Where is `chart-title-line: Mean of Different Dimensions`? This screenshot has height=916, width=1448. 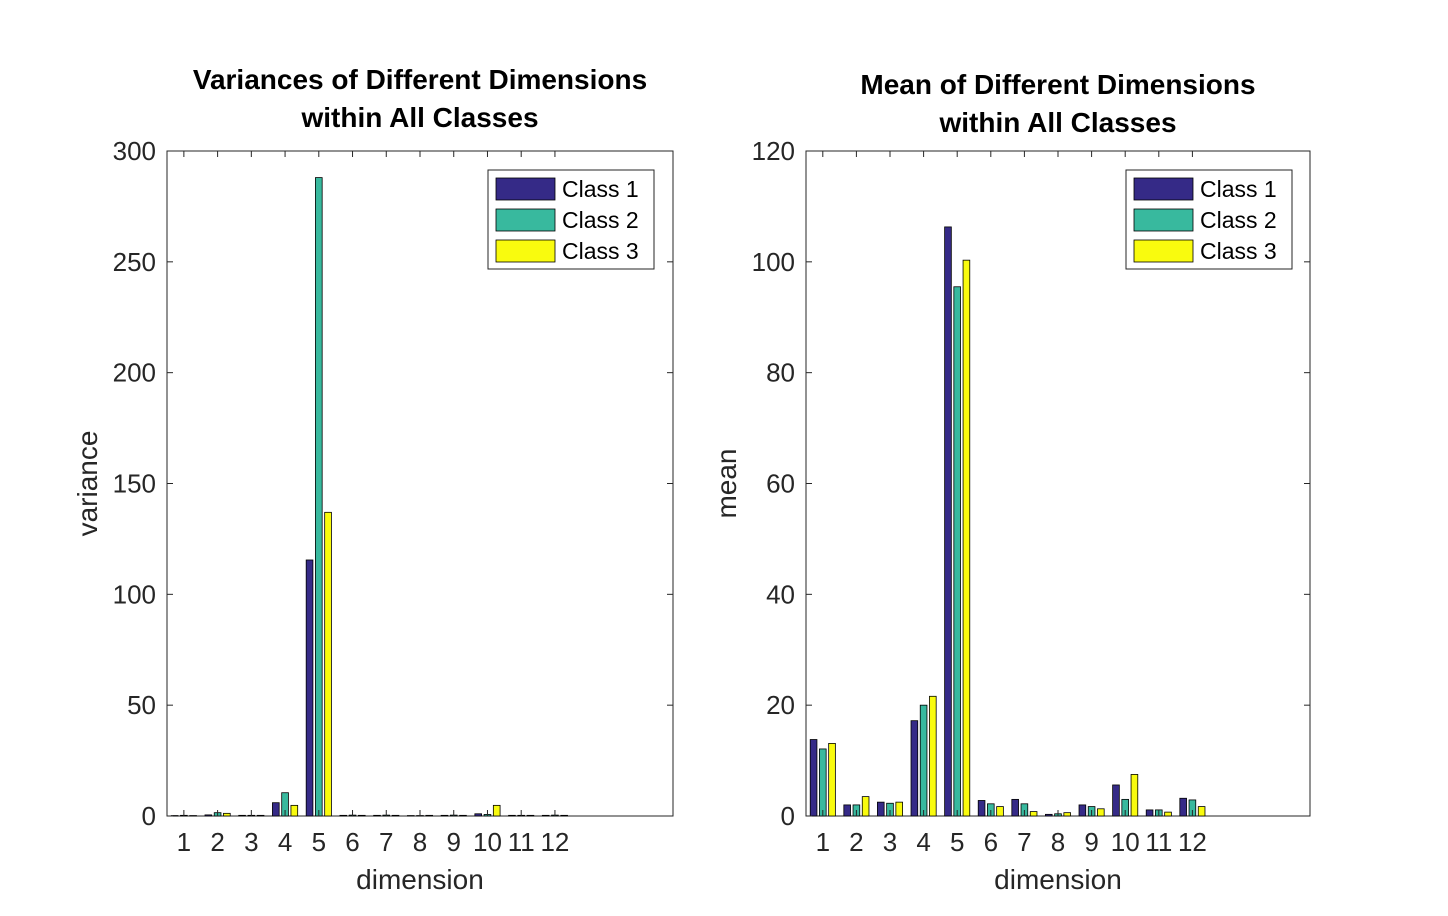
chart-title-line: Mean of Different Dimensions is located at coordinates (1057, 84).